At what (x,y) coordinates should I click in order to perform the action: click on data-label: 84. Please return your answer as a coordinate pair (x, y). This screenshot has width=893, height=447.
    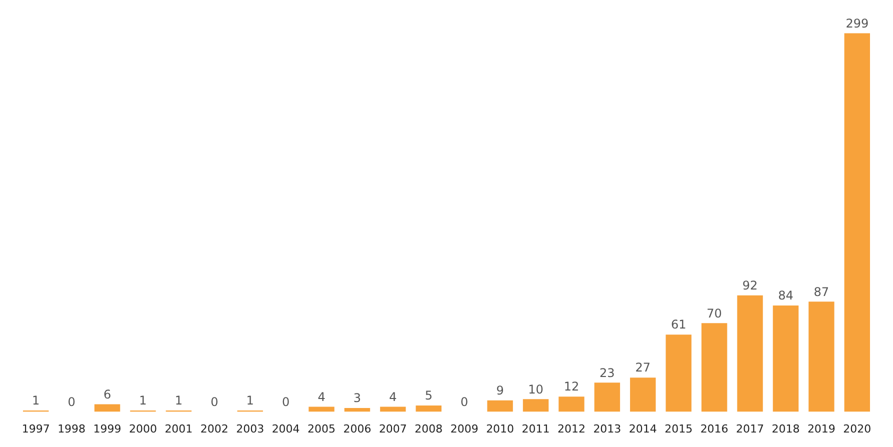
    Looking at the image, I should click on (786, 295).